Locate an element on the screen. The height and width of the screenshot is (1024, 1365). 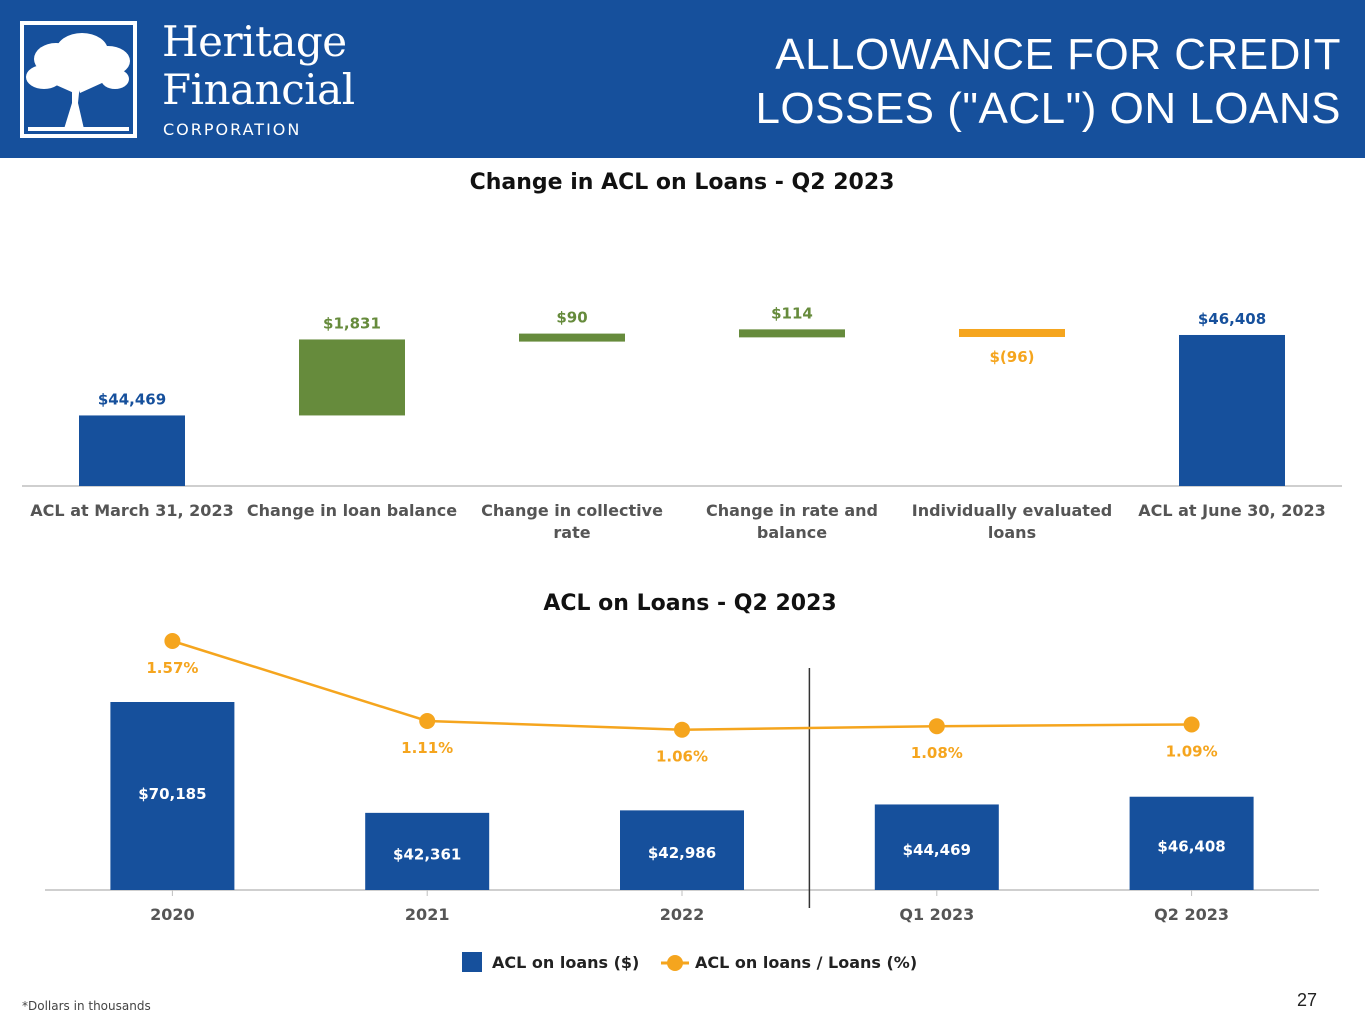
slide-title-line-1: ALLOWANCE FOR CREDIT is located at coordinates (1058, 54).